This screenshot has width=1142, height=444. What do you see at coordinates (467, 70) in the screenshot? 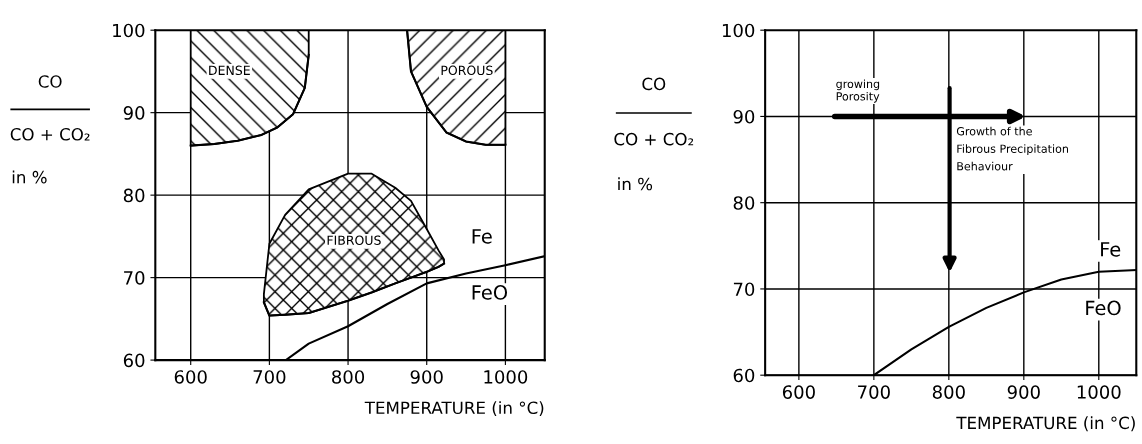
I see `annotation: POROUS` at bounding box center [467, 70].